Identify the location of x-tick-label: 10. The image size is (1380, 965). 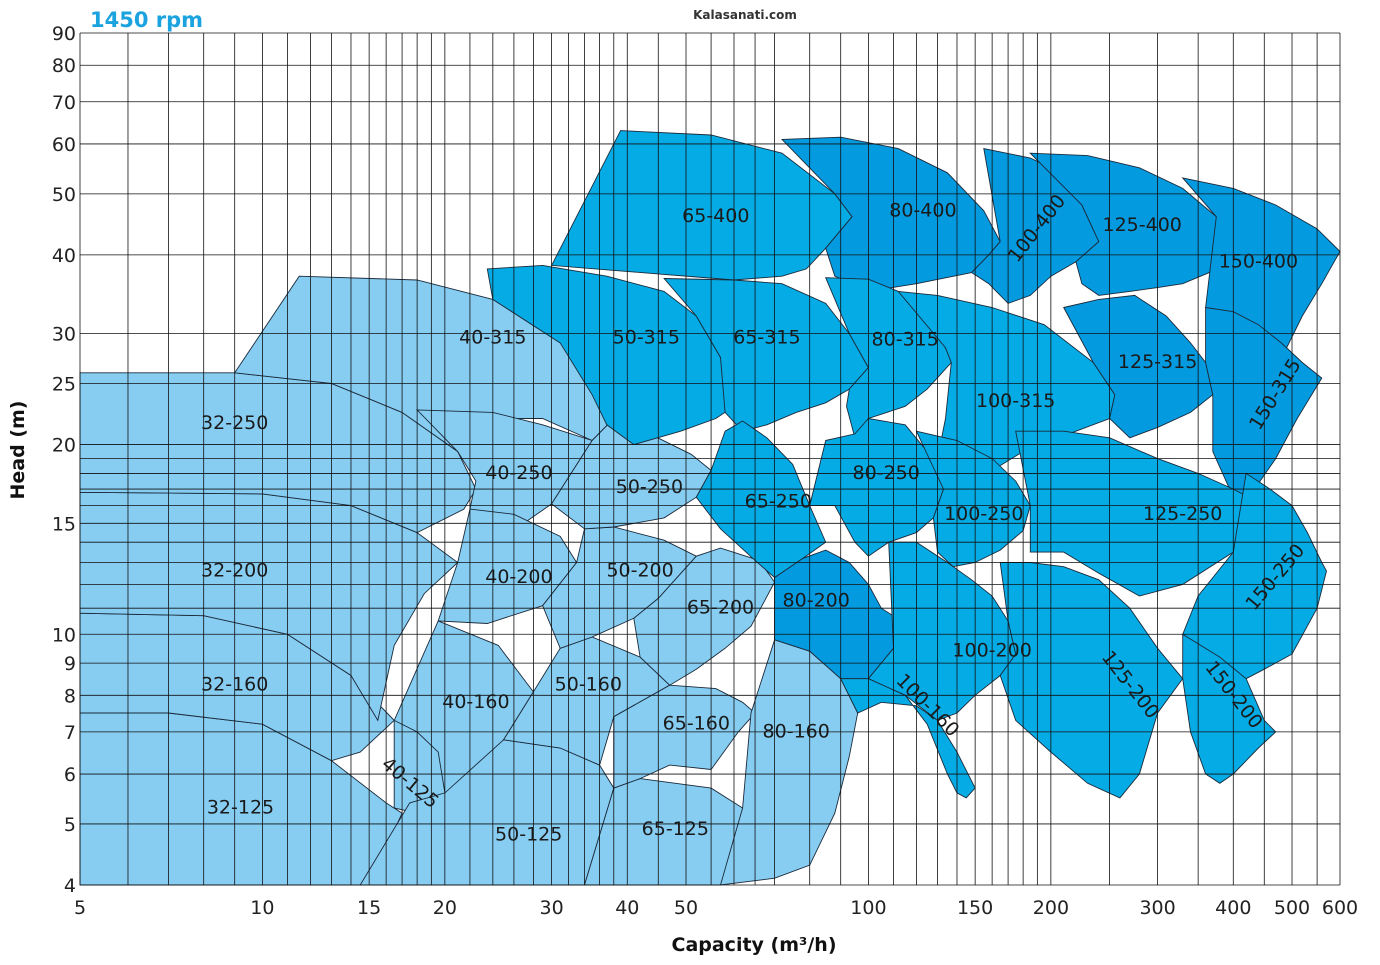
(262, 908).